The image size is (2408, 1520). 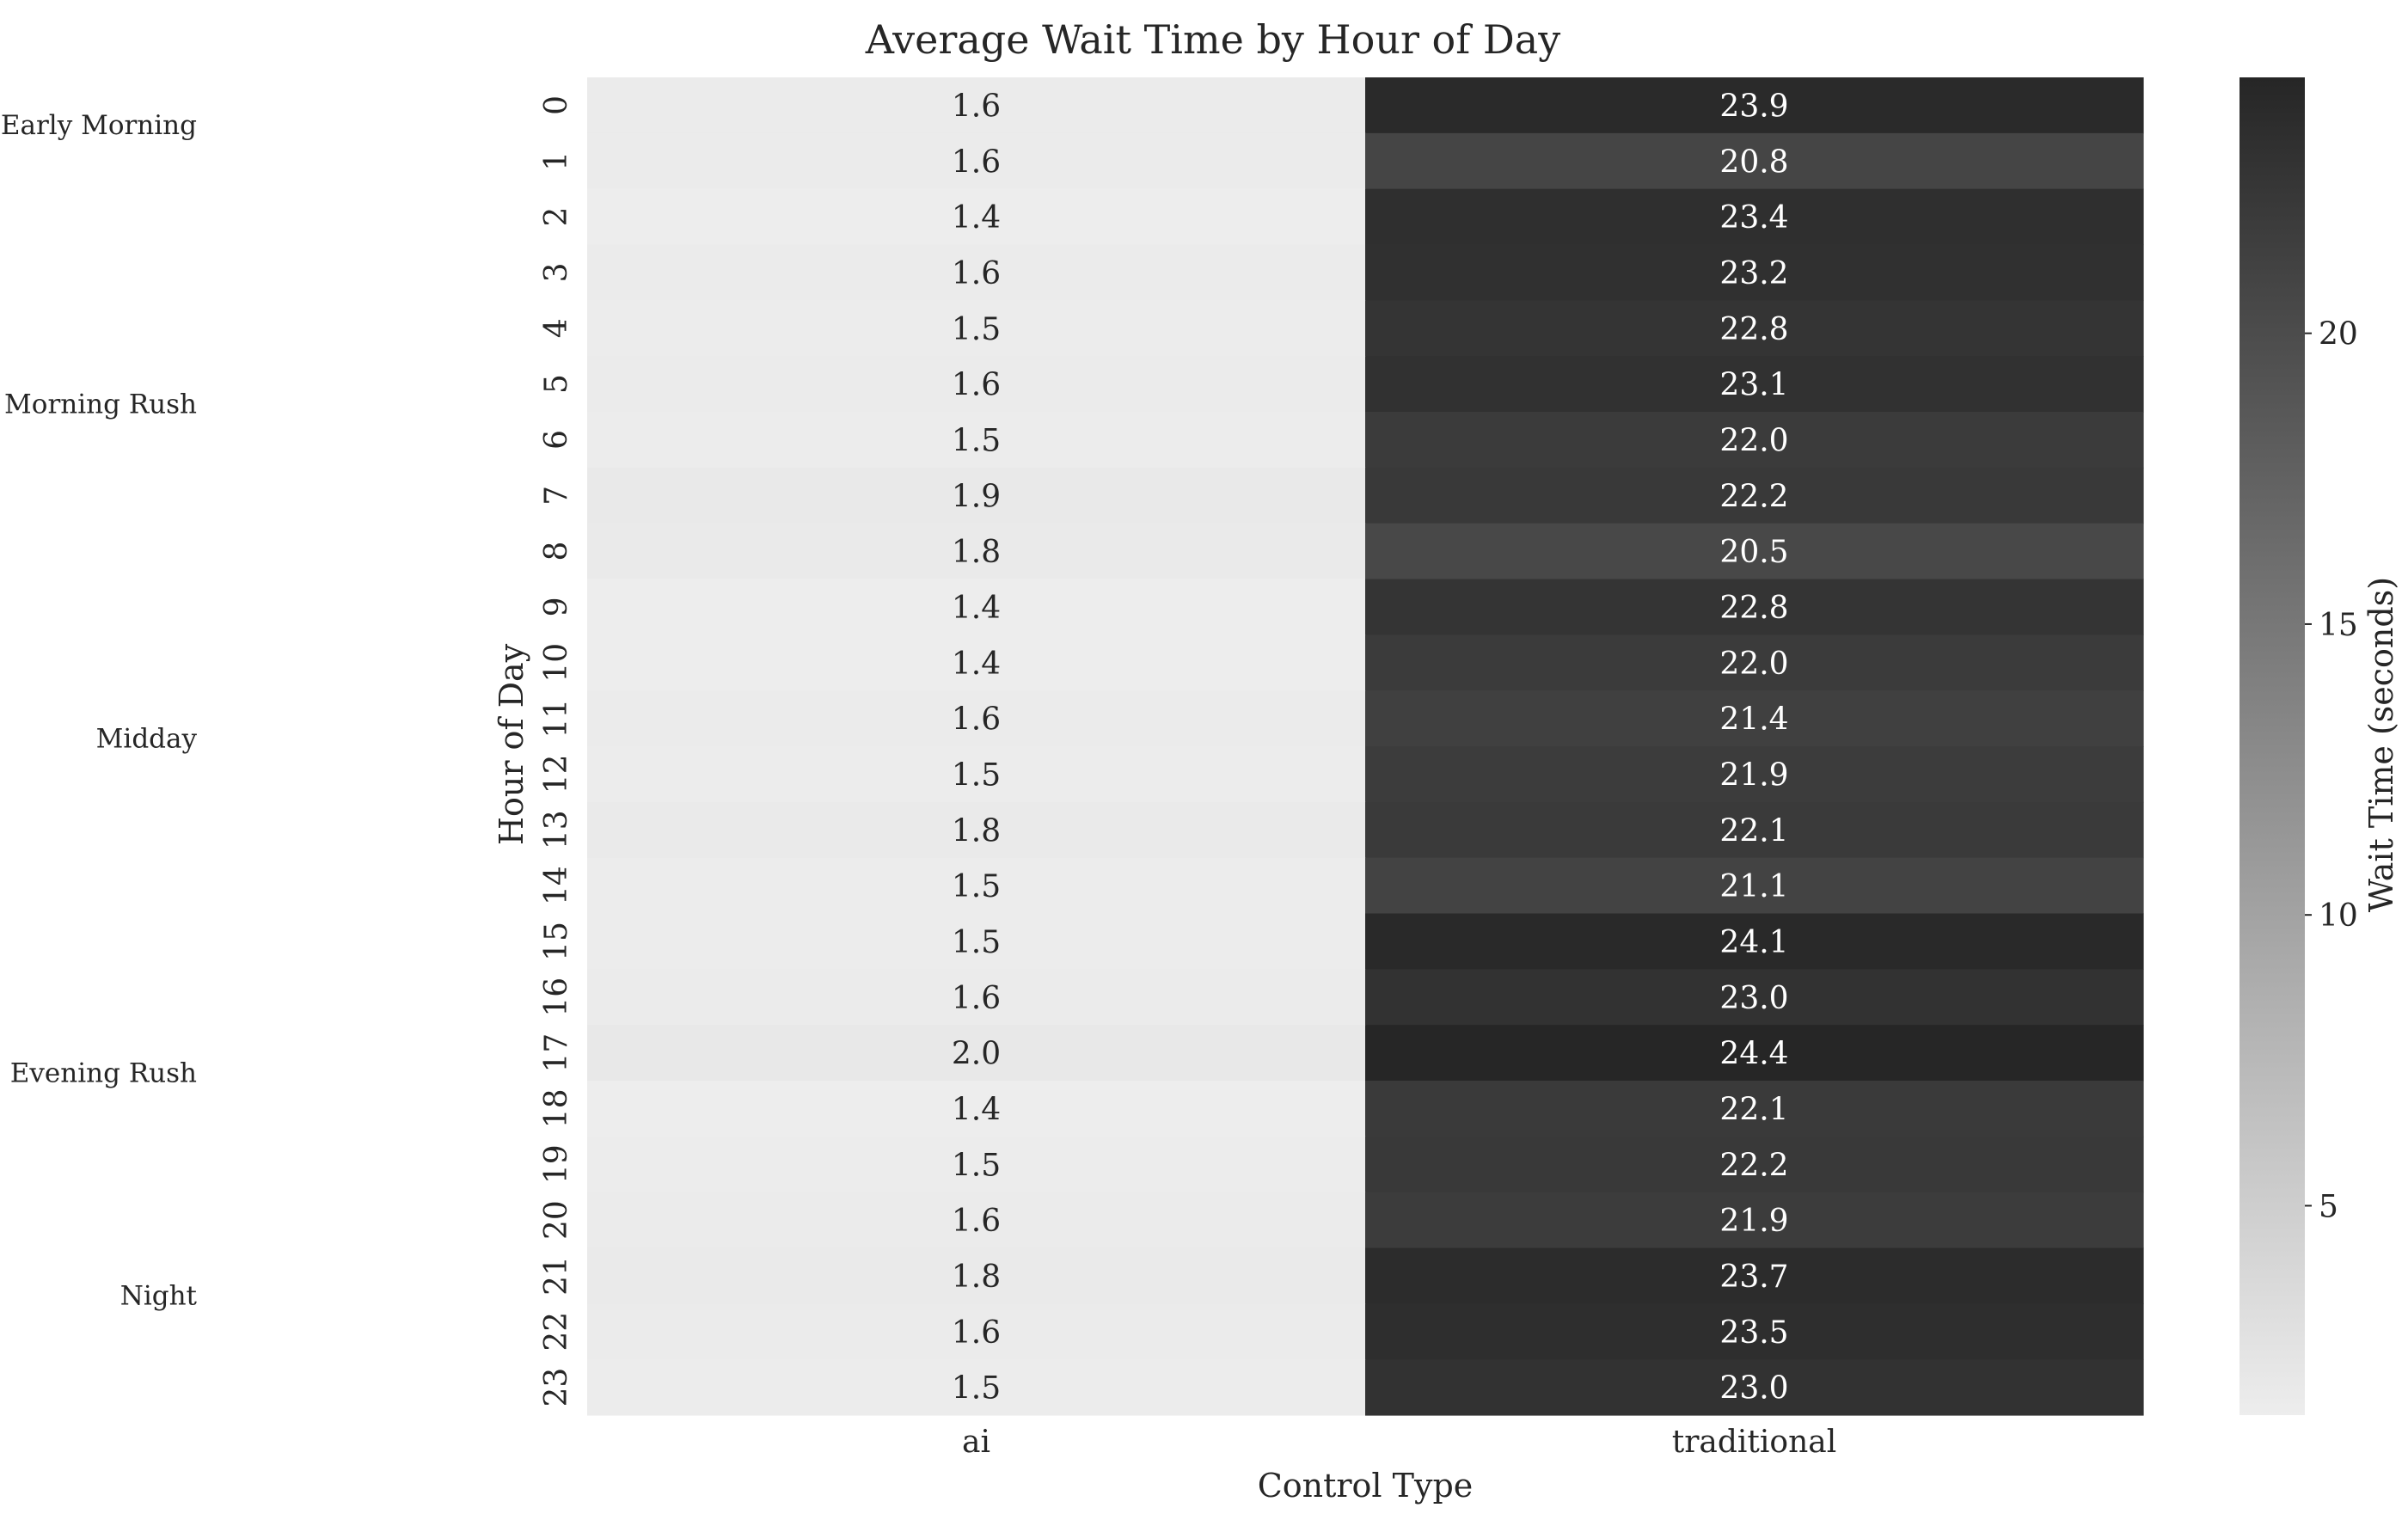 I want to click on cell-value-label: 23.0, so click(x=1754, y=999).